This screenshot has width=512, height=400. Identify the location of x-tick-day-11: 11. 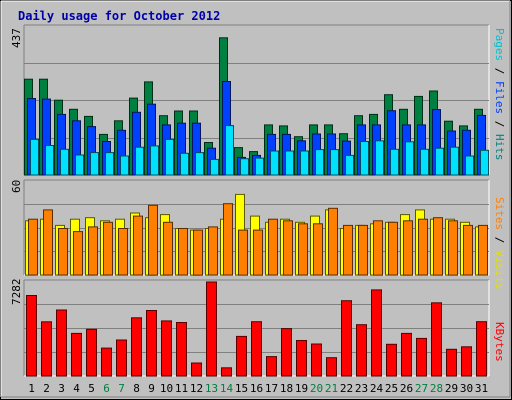
(181, 388).